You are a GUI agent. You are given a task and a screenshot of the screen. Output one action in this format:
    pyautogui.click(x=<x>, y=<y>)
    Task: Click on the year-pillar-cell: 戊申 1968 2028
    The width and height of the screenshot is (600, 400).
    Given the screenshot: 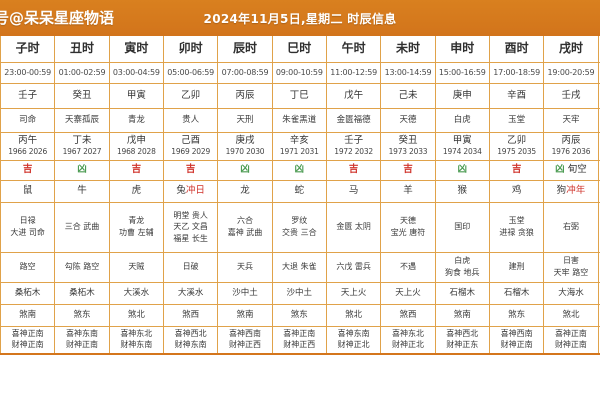 What is the action you would take?
    pyautogui.click(x=136, y=146)
    